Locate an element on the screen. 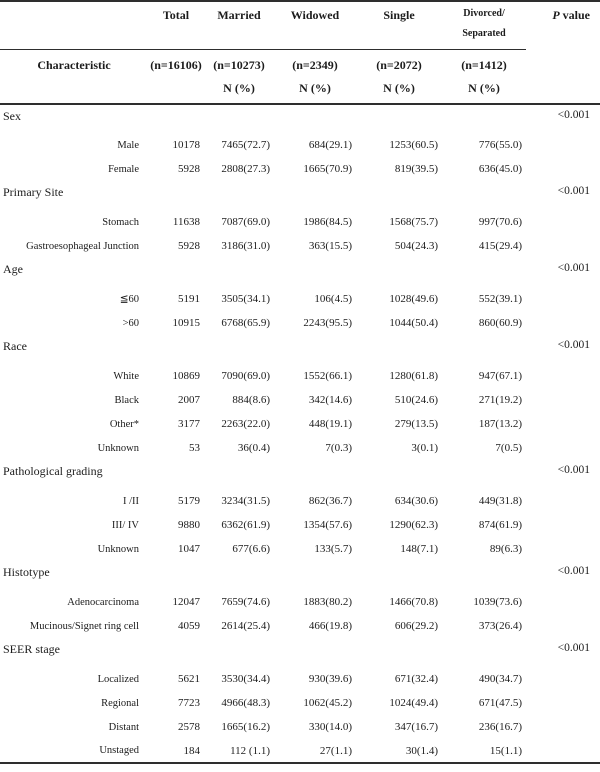  section-row: Histotype <0.001 is located at coordinates (300, 575).